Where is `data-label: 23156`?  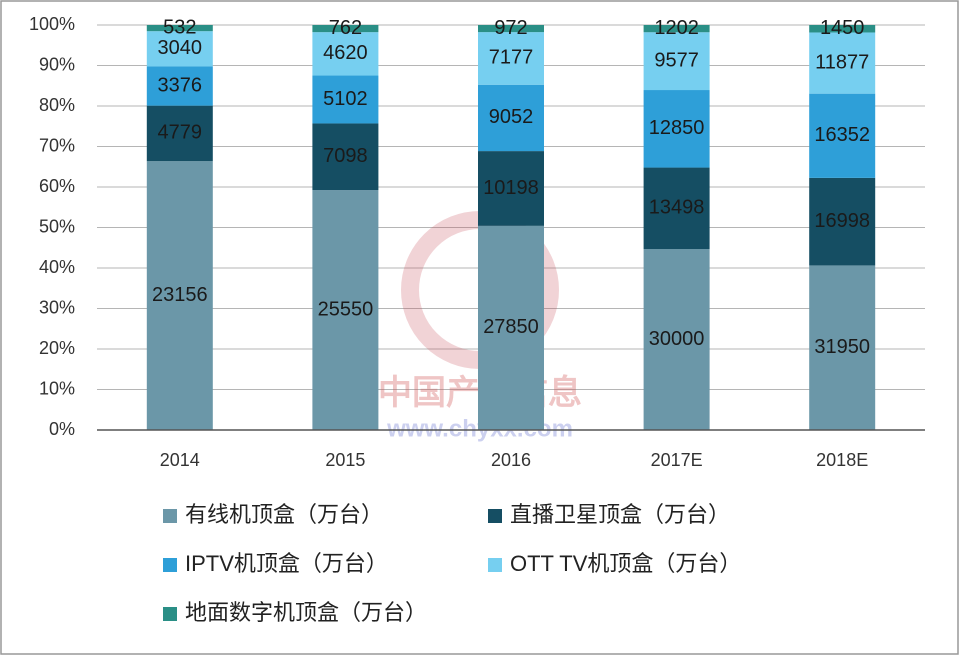 data-label: 23156 is located at coordinates (180, 295).